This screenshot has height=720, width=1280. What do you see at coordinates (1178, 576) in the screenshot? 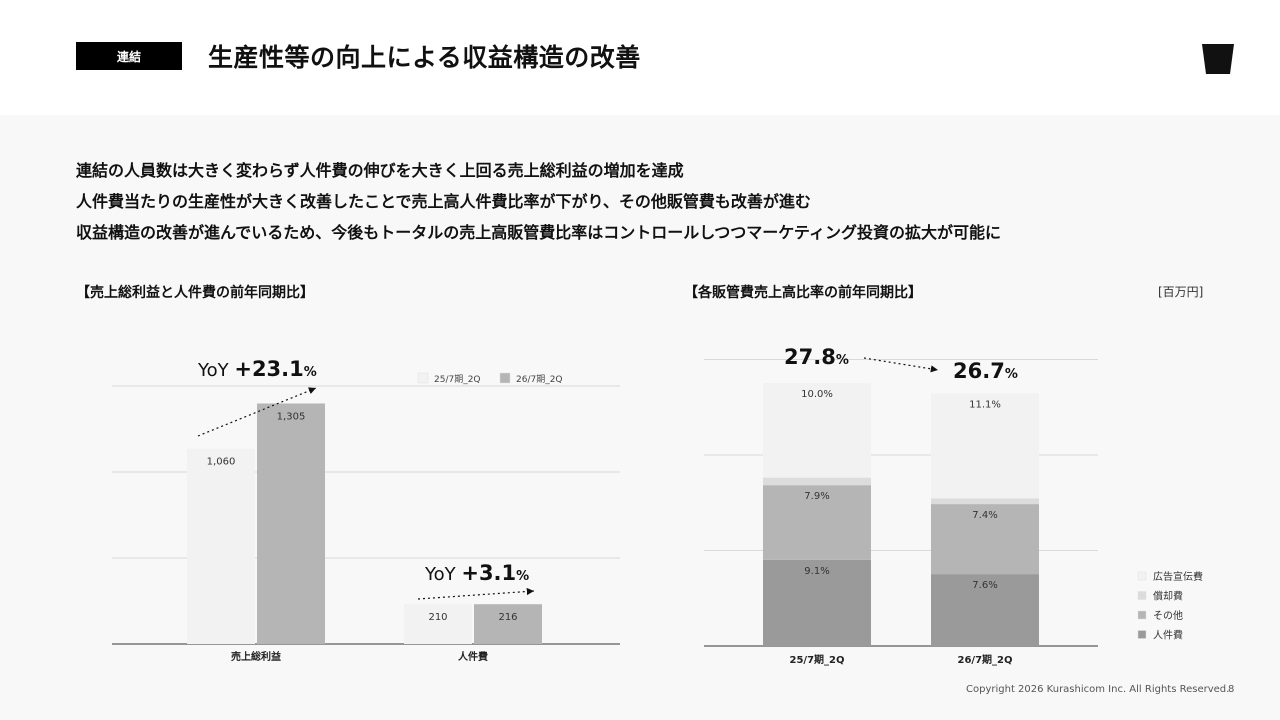
I see `legend-label: 広告宣伝費` at bounding box center [1178, 576].